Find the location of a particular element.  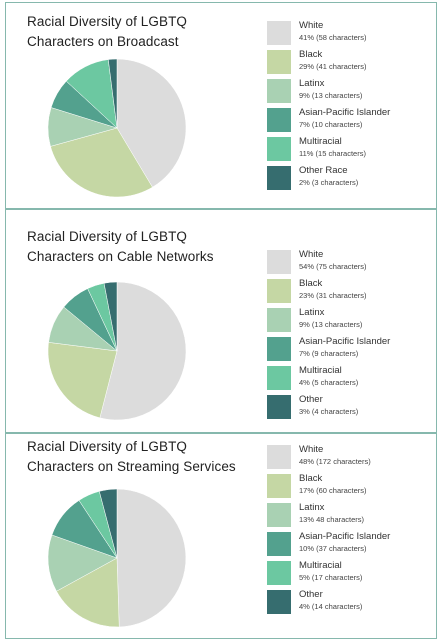

legend-item-black: Black 29% (41 characters) is located at coordinates (352, 61).